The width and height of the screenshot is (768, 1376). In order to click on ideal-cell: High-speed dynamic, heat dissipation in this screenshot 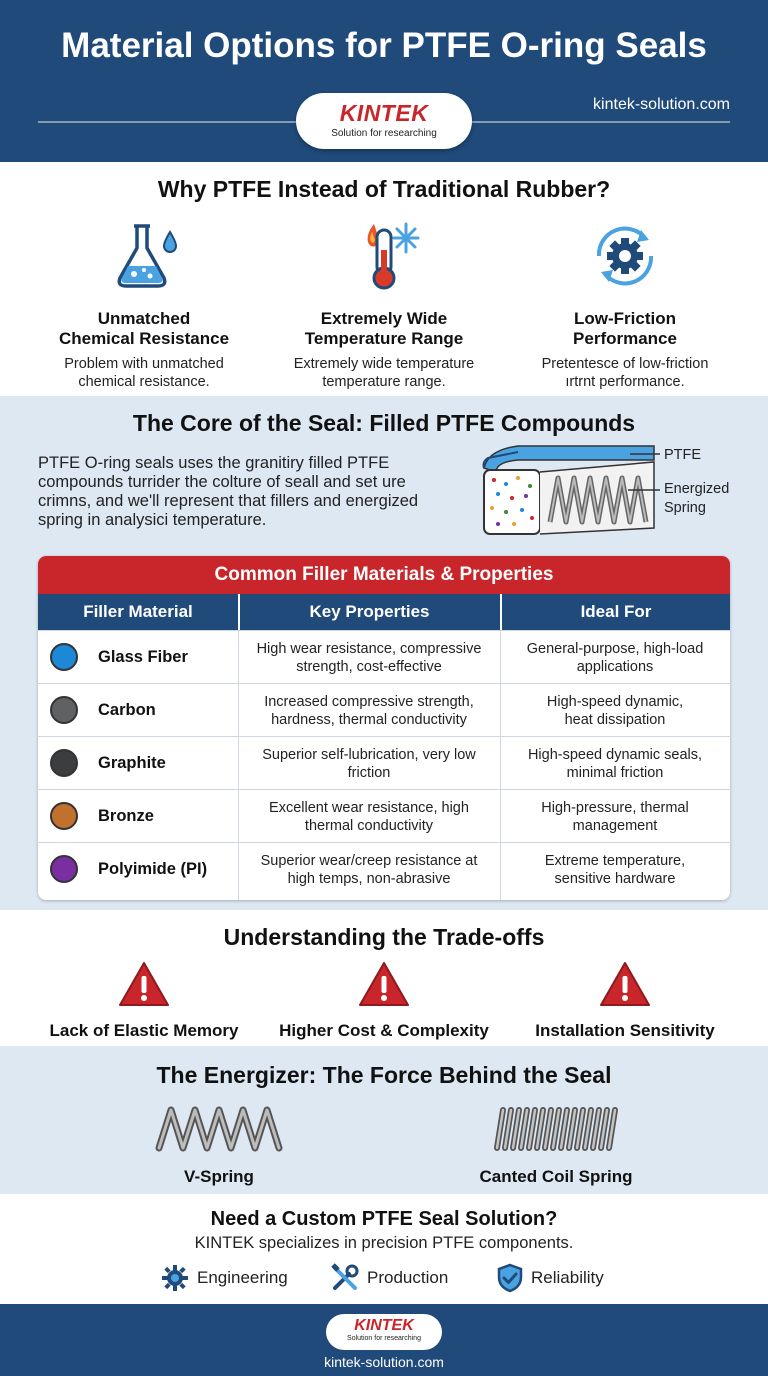, I will do `click(615, 710)`.